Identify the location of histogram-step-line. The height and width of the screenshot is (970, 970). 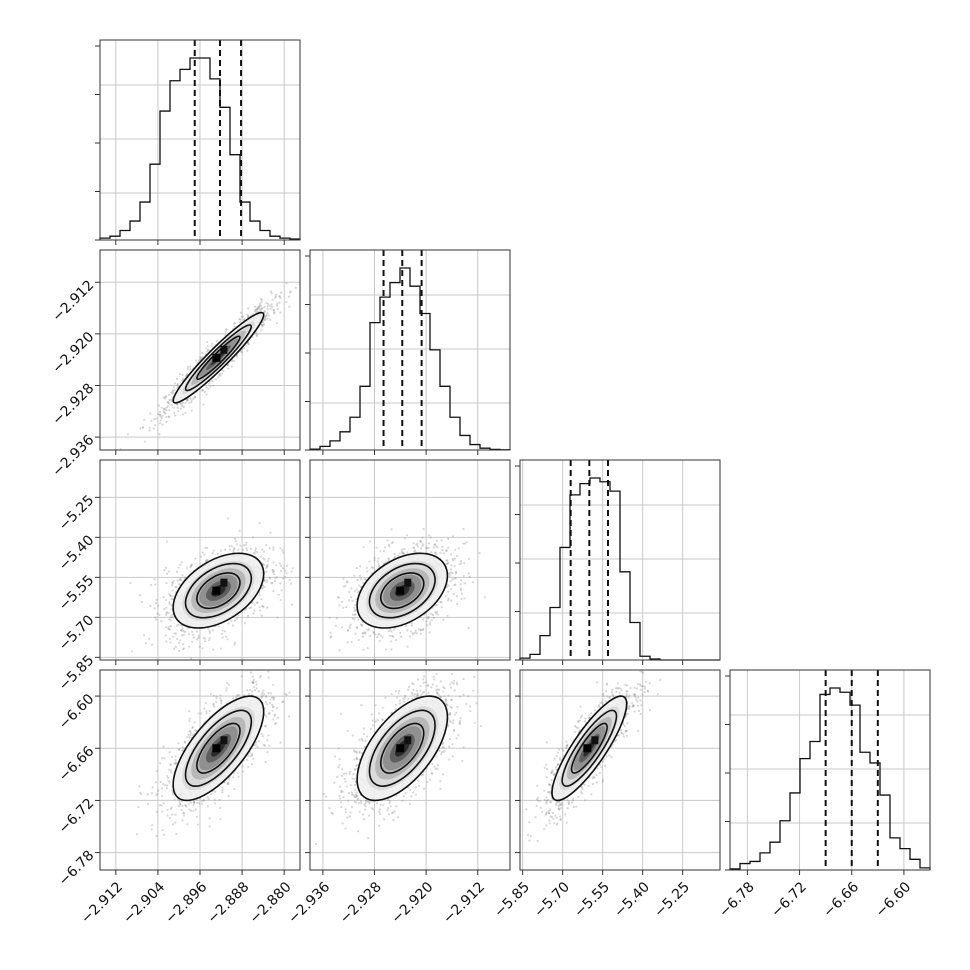
(410, 359).